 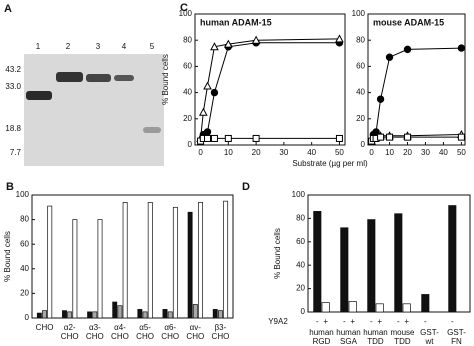 I want to click on x-axis-label: Substrate (µg per ml), so click(x=330, y=163).